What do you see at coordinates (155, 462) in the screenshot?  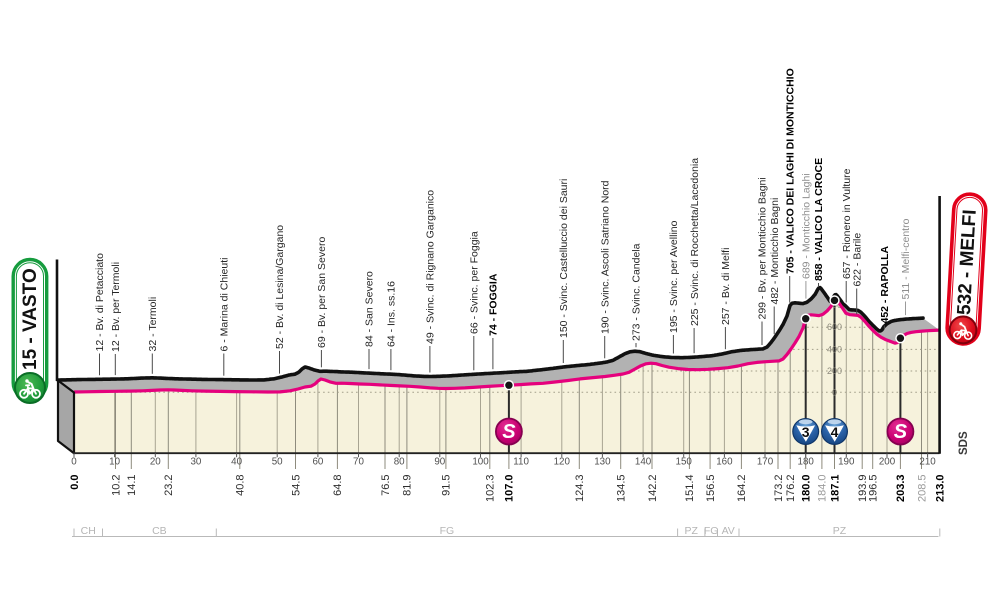 I see `svg-text: 20` at bounding box center [155, 462].